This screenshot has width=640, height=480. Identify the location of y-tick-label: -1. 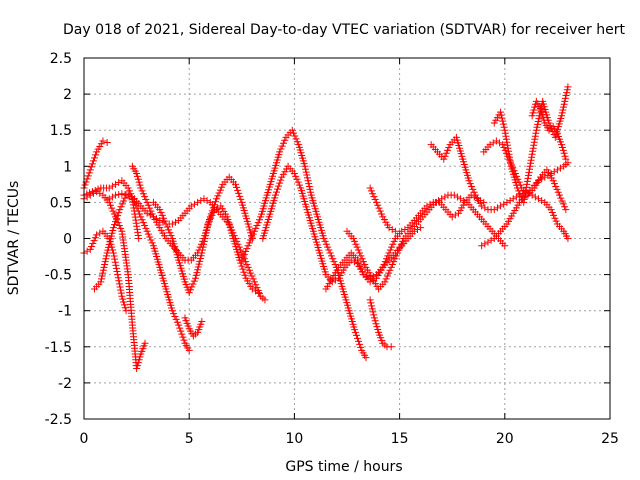
(65, 312).